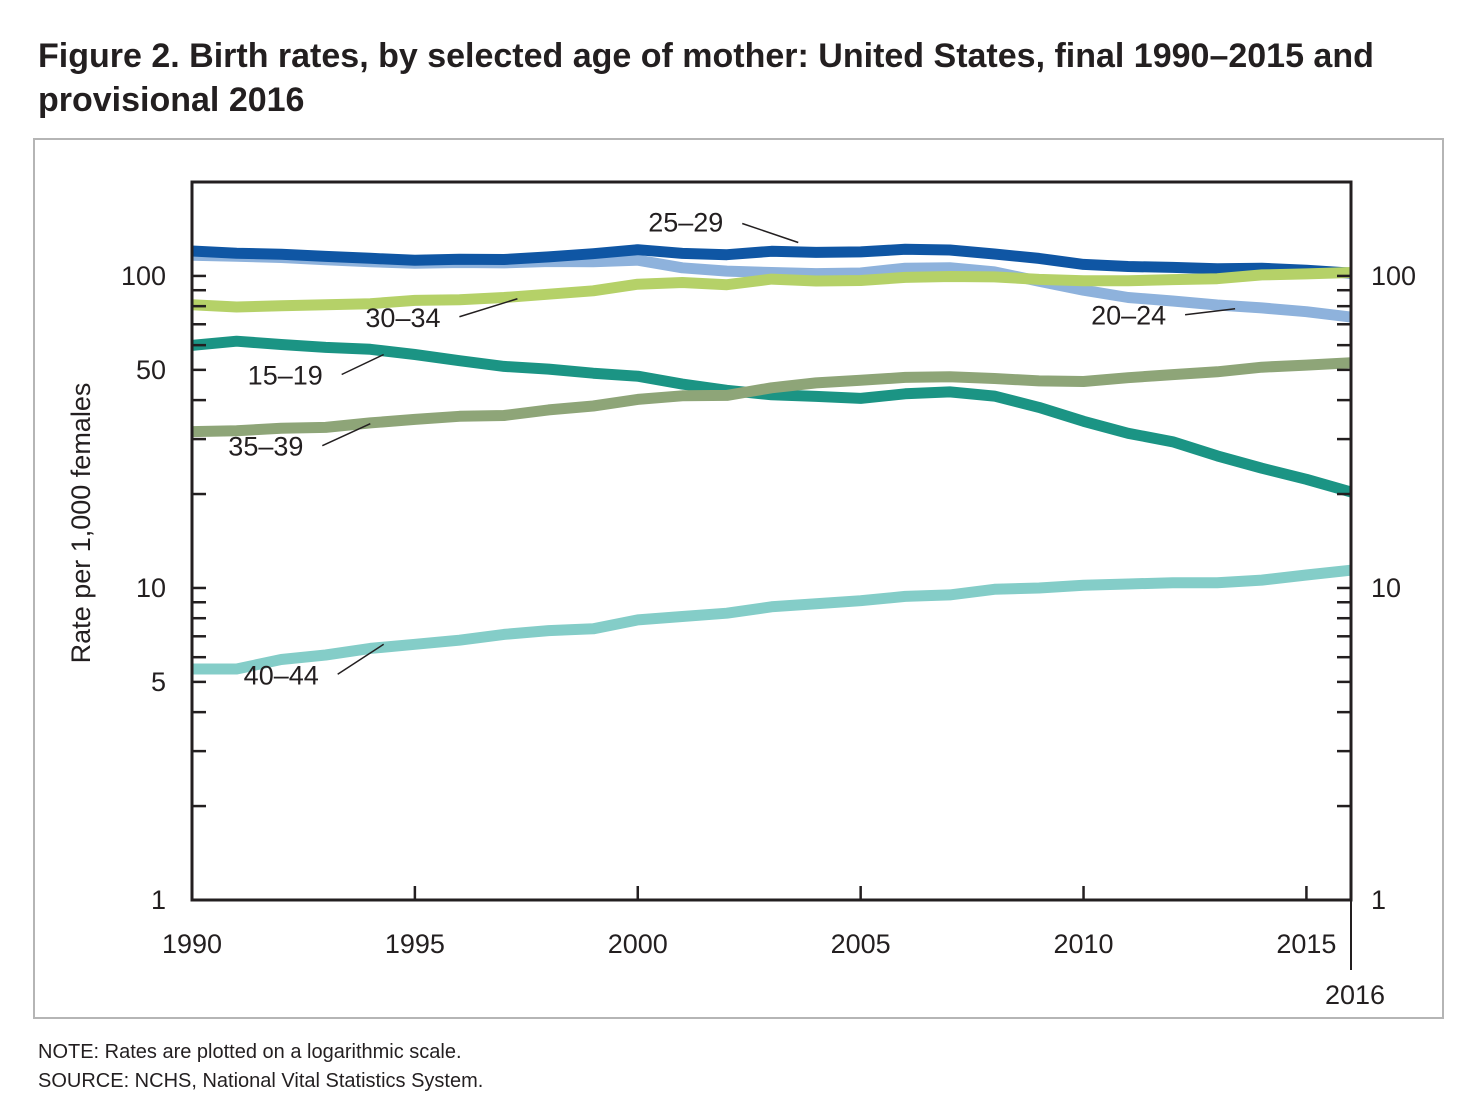 The height and width of the screenshot is (1111, 1484). Describe the element at coordinates (1393, 276) in the screenshot. I see `y-tick-label-right-2: 100` at that location.